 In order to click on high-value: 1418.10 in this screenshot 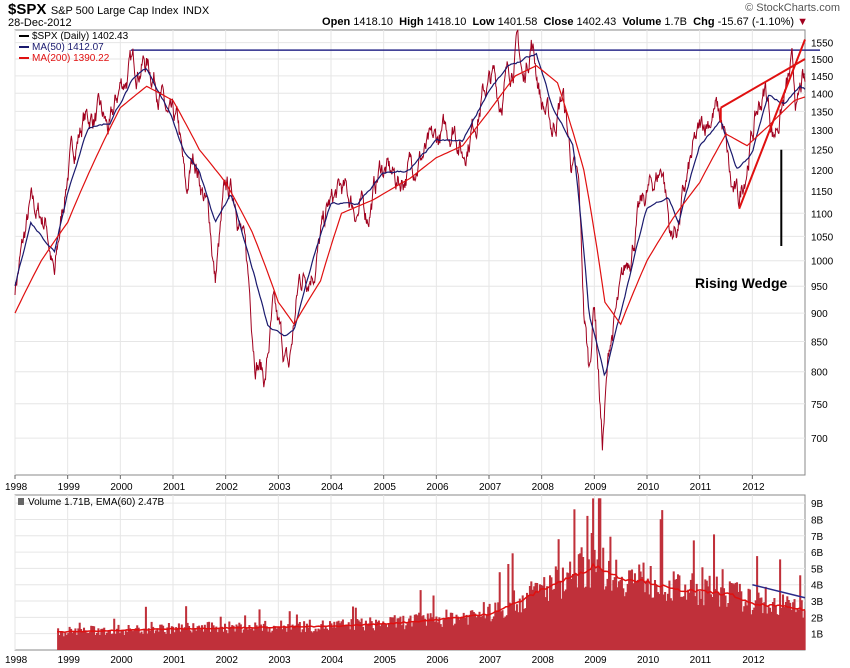, I will do `click(446, 22)`.